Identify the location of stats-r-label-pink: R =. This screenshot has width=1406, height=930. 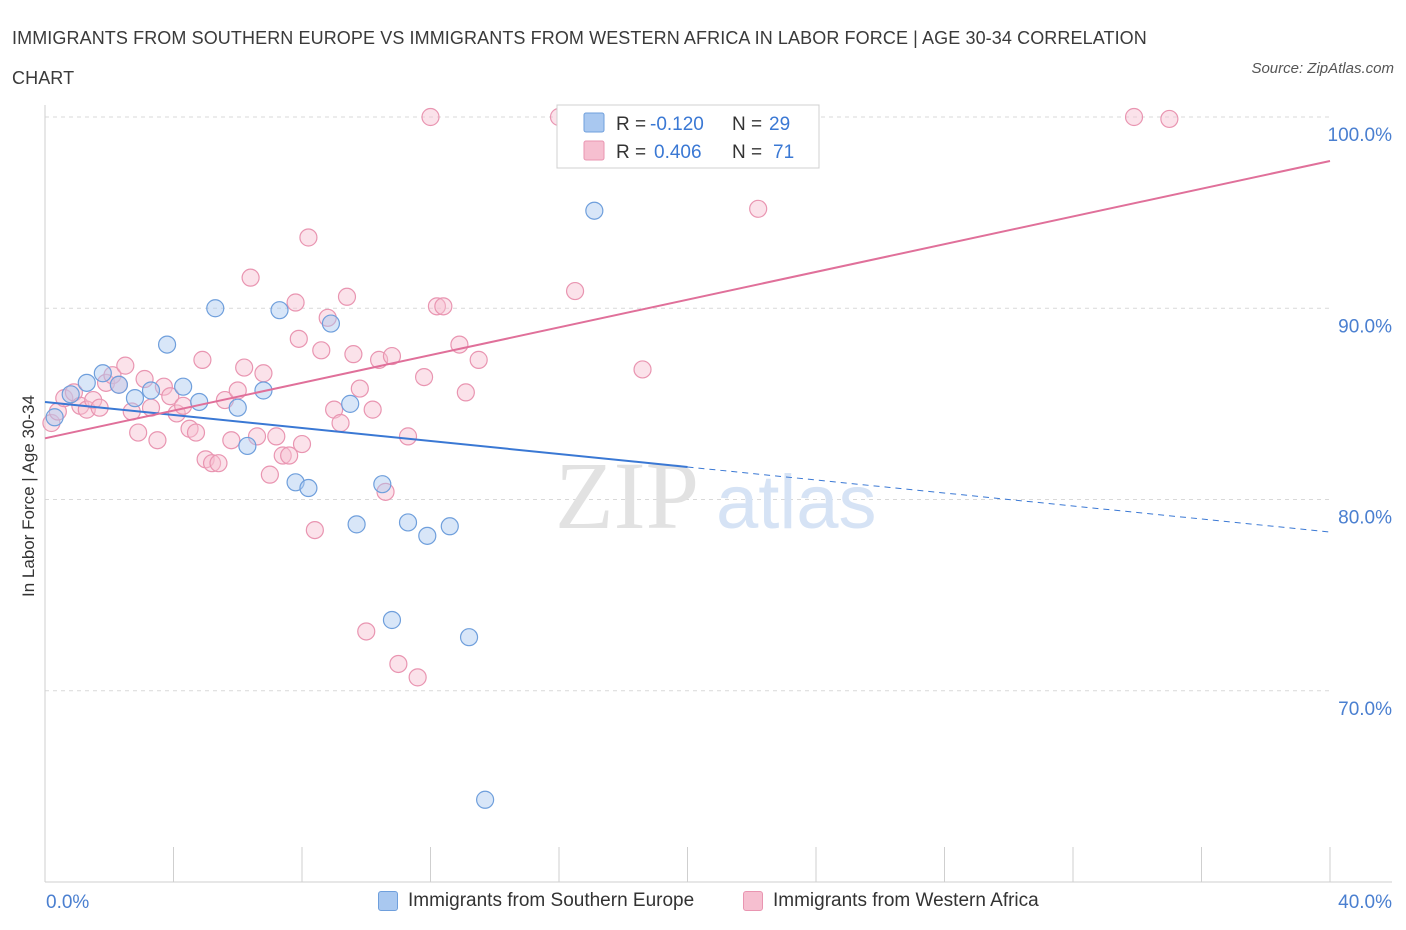
(631, 152).